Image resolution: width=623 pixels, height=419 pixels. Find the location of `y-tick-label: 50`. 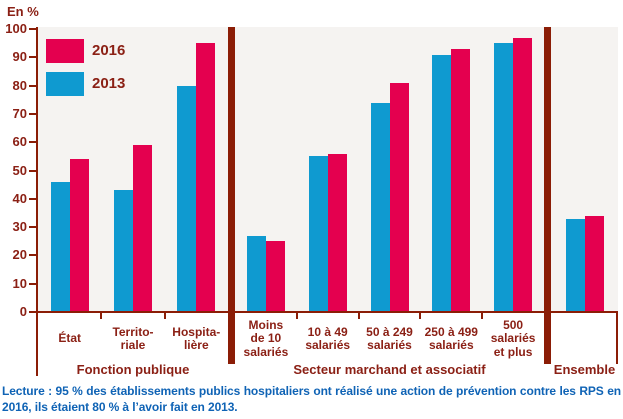

y-tick-label: 50 is located at coordinates (19, 170).